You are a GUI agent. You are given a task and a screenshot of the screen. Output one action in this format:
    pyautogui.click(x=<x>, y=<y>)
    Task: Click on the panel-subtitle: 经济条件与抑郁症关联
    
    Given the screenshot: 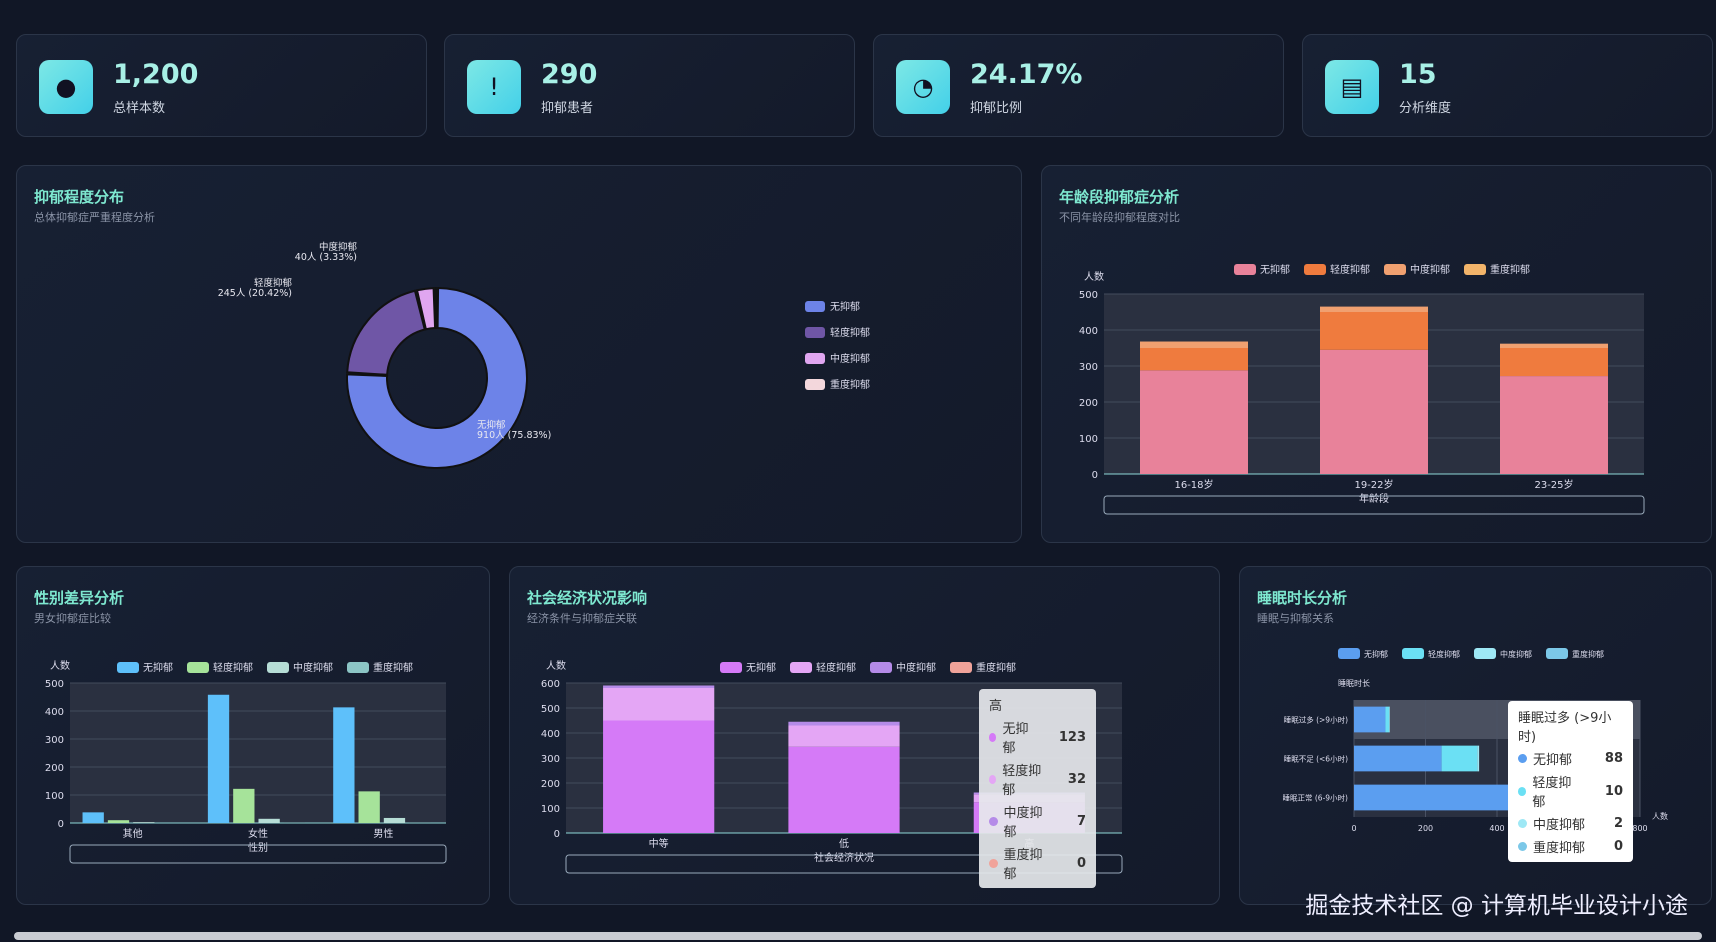 What is the action you would take?
    pyautogui.click(x=582, y=618)
    